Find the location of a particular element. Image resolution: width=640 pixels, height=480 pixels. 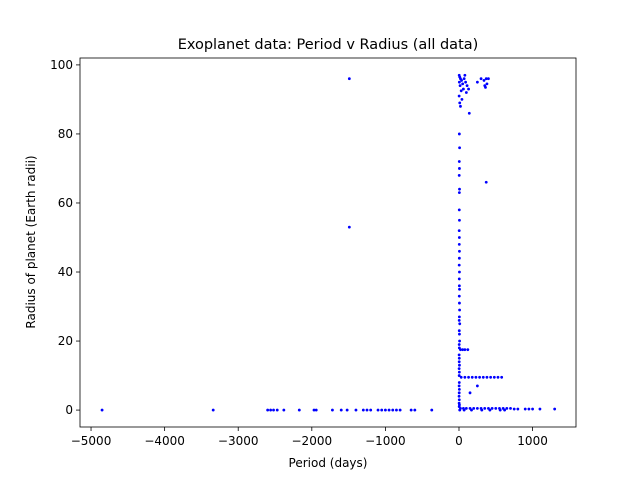

x-axis-label: Period (days) is located at coordinates (328, 463).